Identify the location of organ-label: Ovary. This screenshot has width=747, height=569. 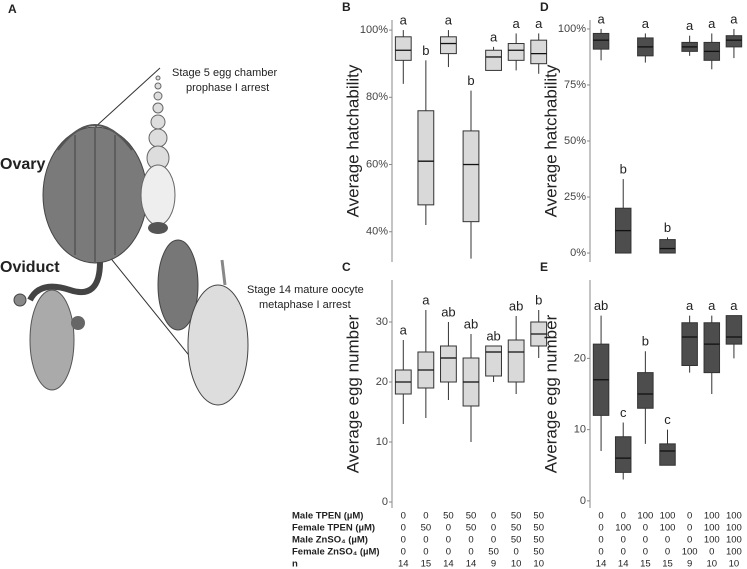
(22, 164).